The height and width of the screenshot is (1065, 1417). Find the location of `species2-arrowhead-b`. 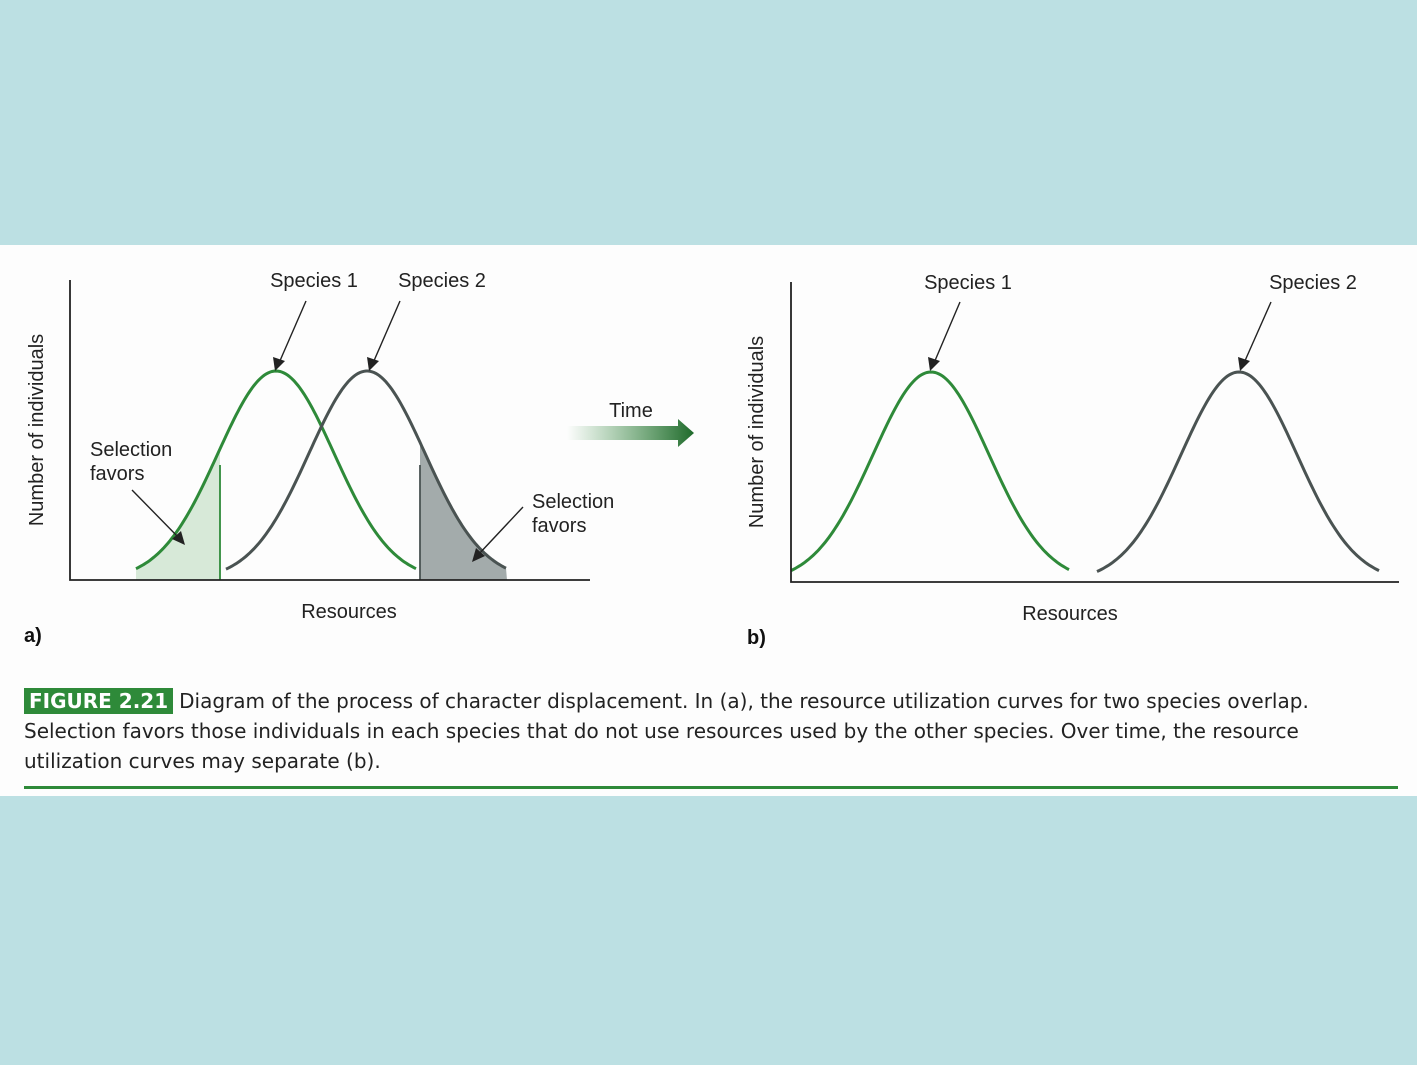

species2-arrowhead-b is located at coordinates (1244, 364).